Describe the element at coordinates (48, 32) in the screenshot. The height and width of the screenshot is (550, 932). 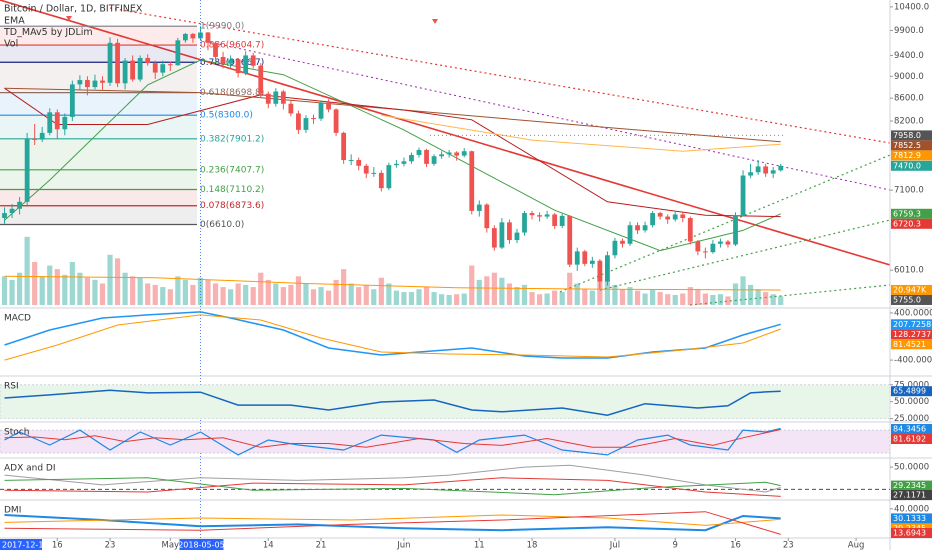
I see `legend-item: TD_MAv5 by JDLim` at that location.